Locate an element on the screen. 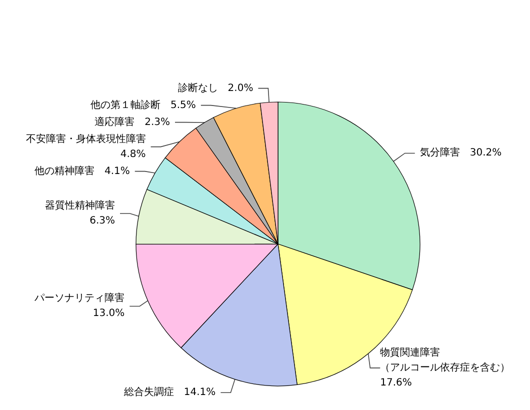  data-label: 6.3% is located at coordinates (102, 221).